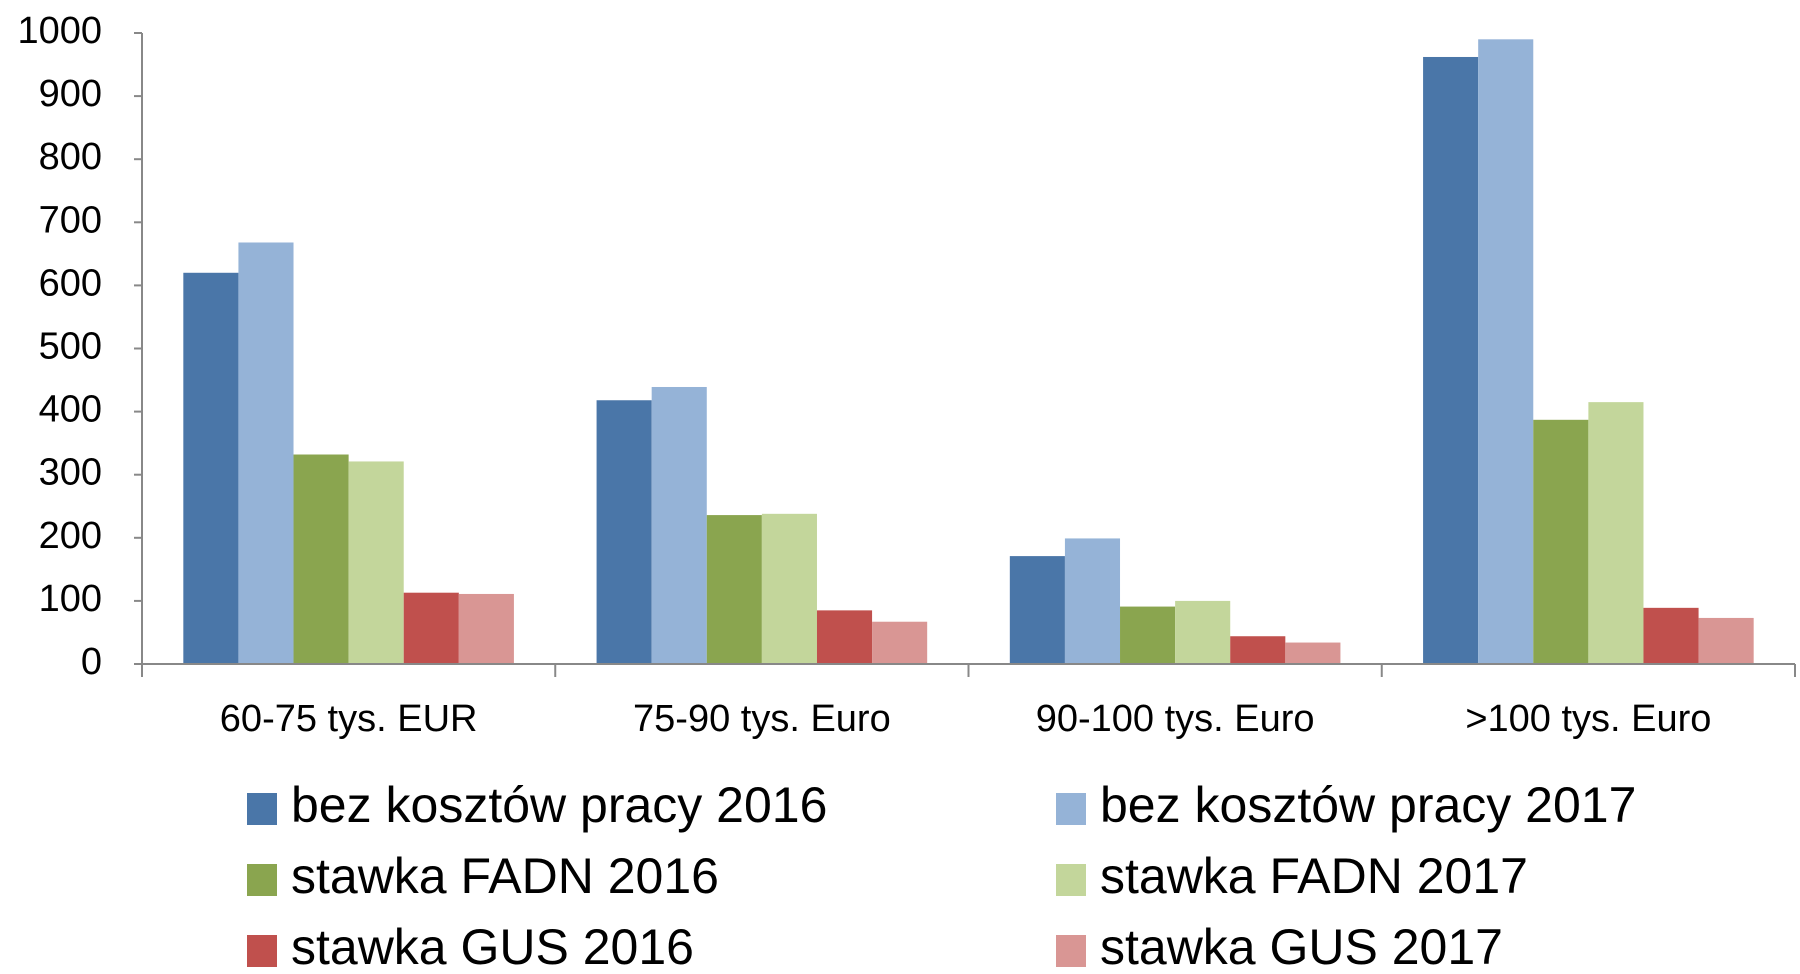 This screenshot has width=1800, height=974. I want to click on legend-label: bez kosztów pracy 2016, so click(559, 805).